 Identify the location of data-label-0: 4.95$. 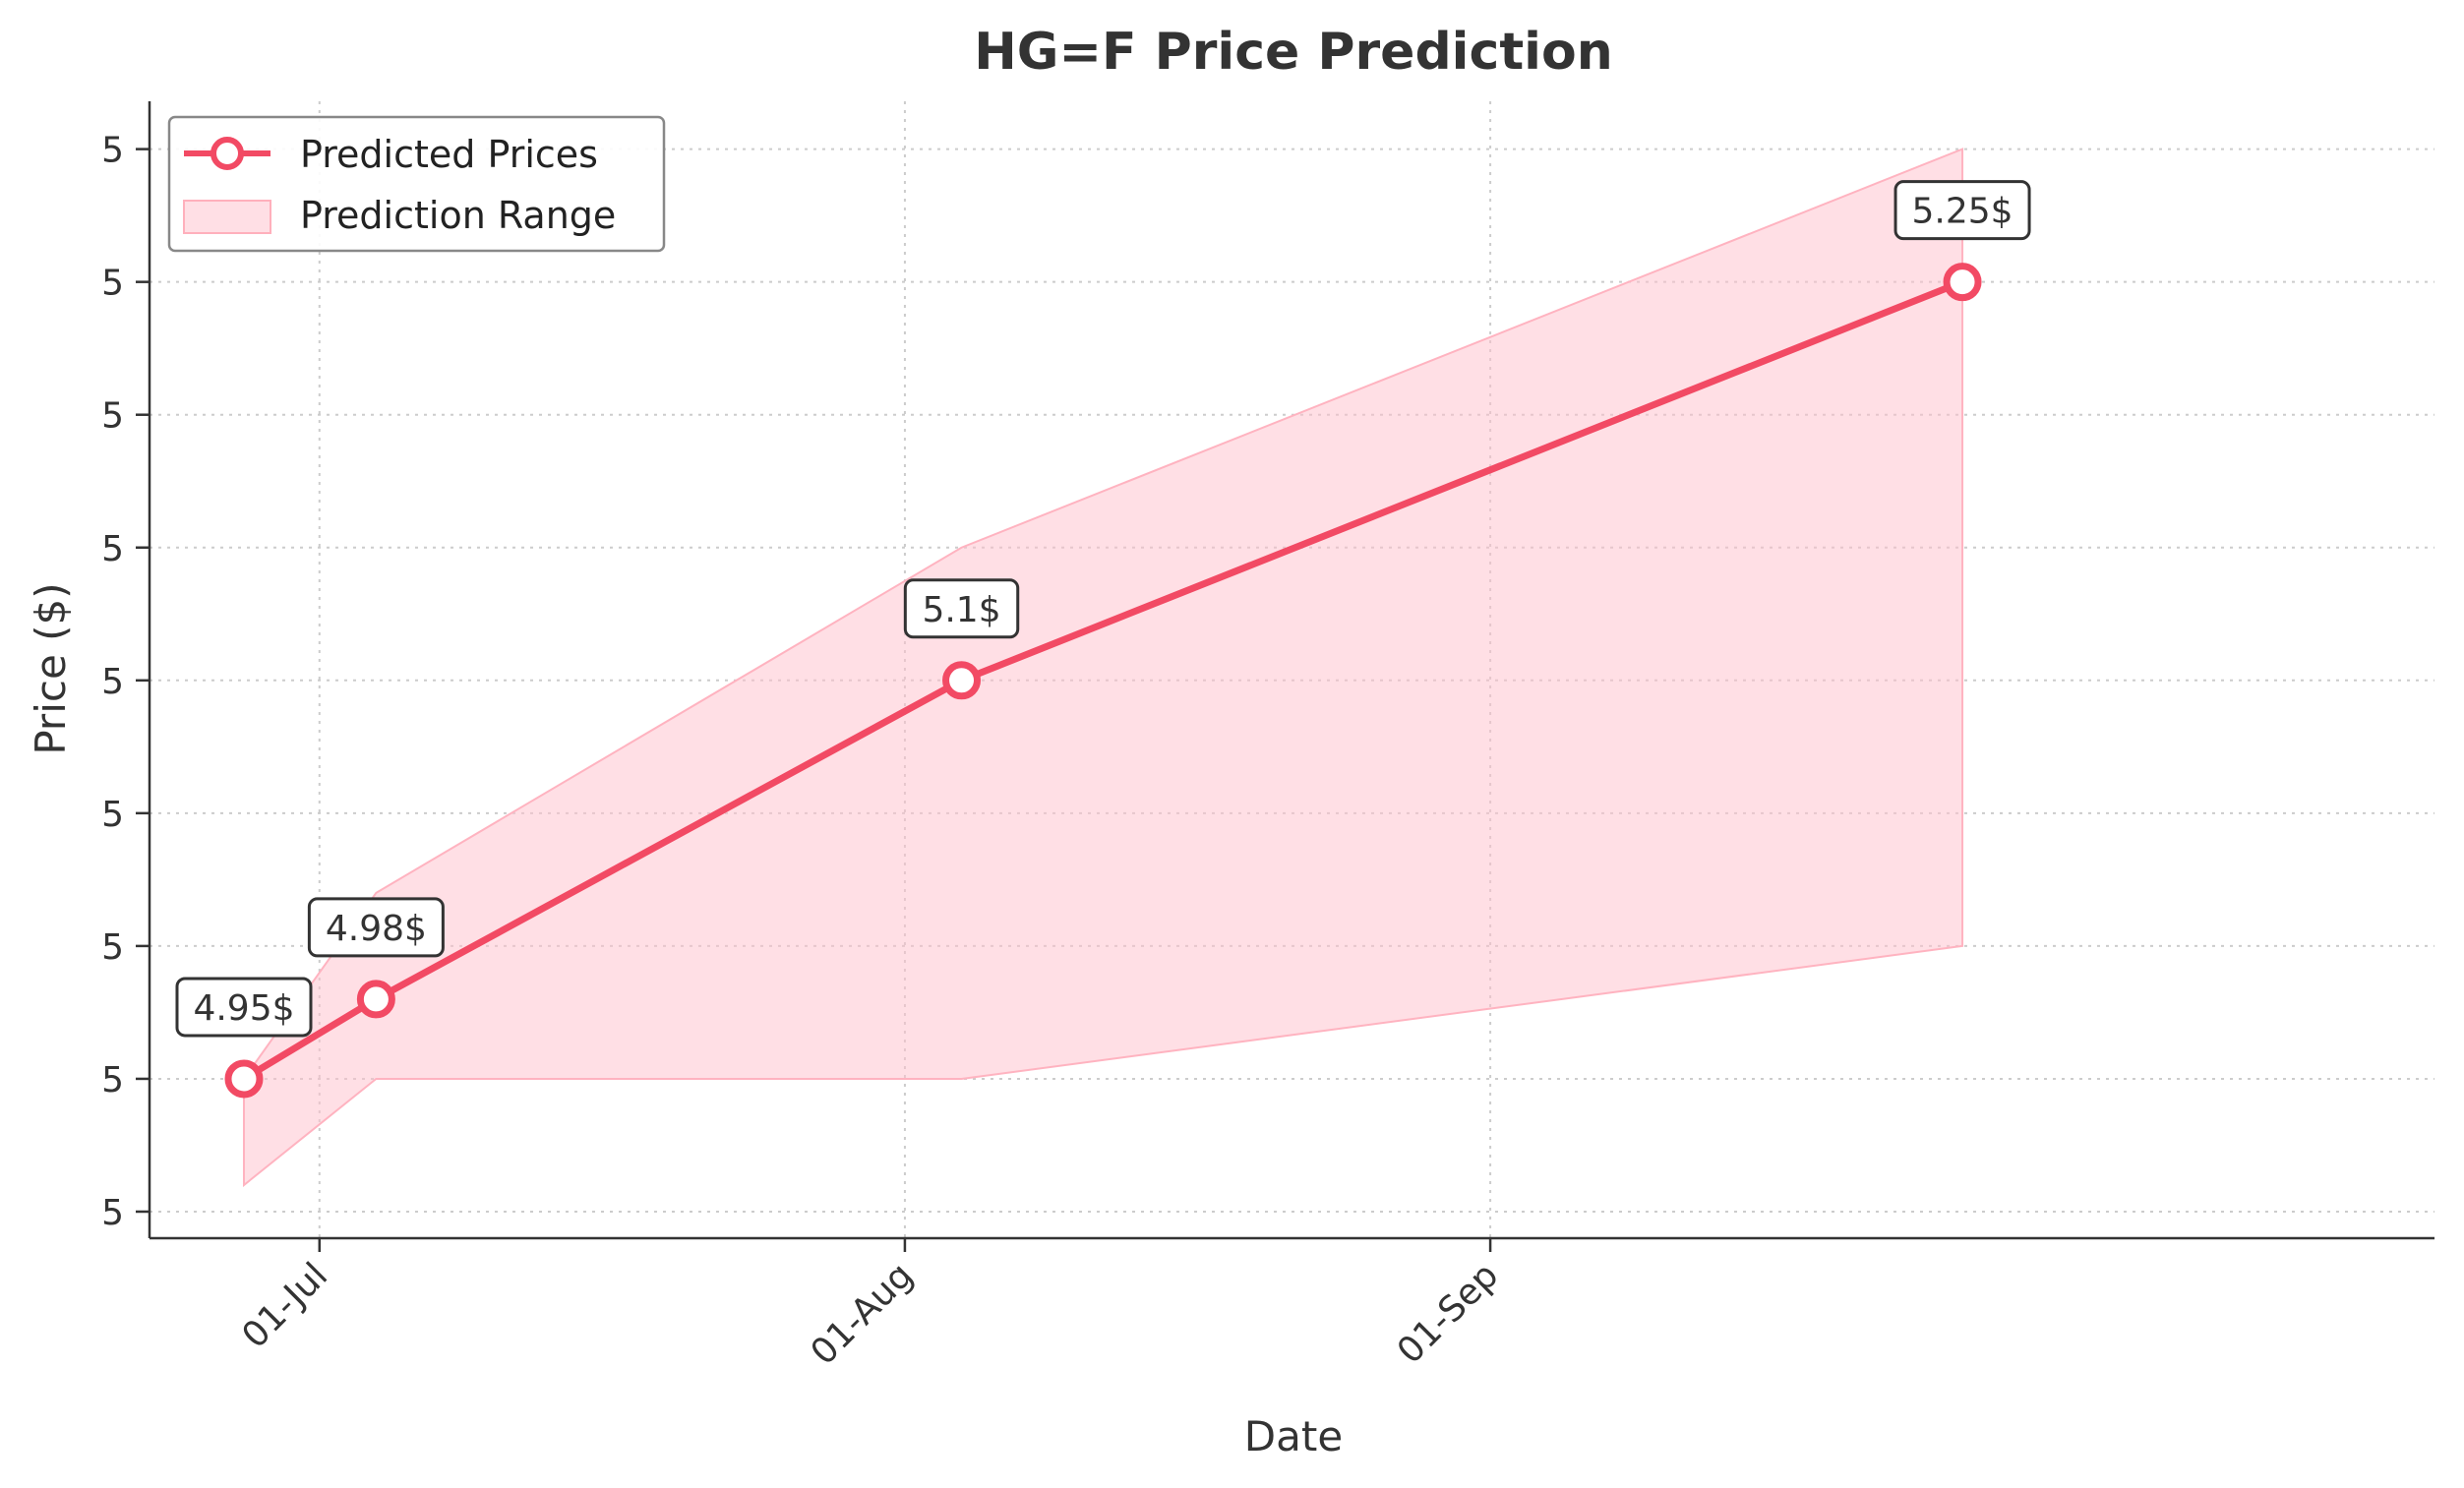
(244, 1008).